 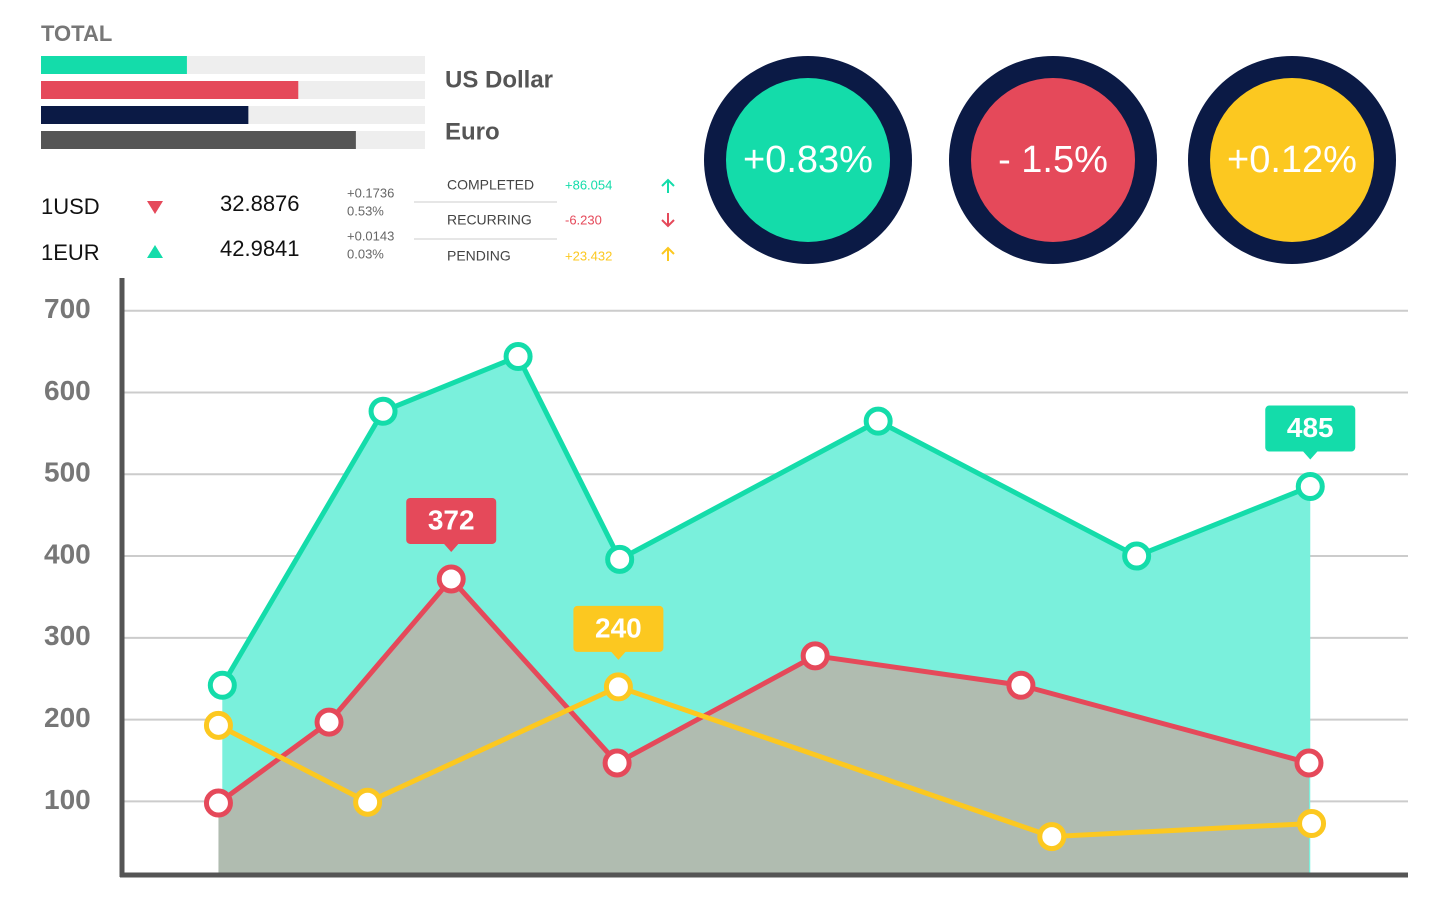 I want to click on rate-name: 1EUR, so click(x=70, y=252).